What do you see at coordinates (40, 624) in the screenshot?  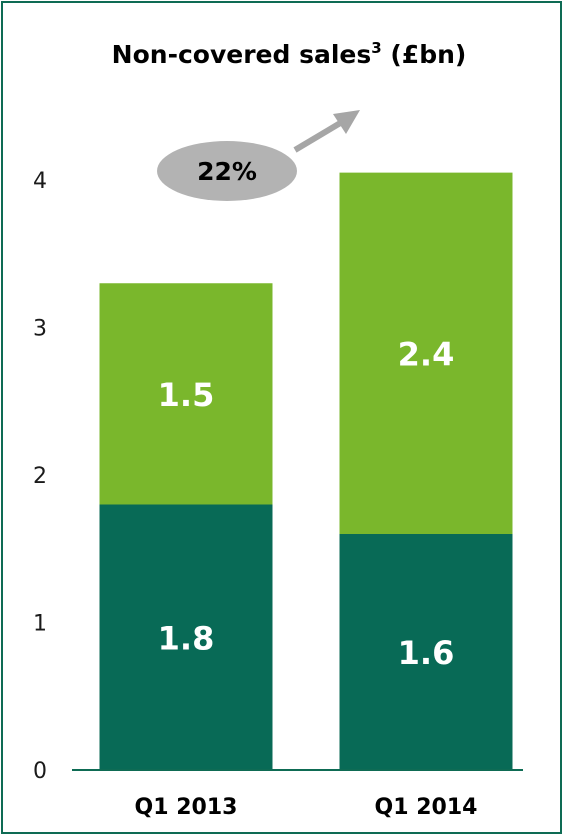 I see `y-tick-label: 1` at bounding box center [40, 624].